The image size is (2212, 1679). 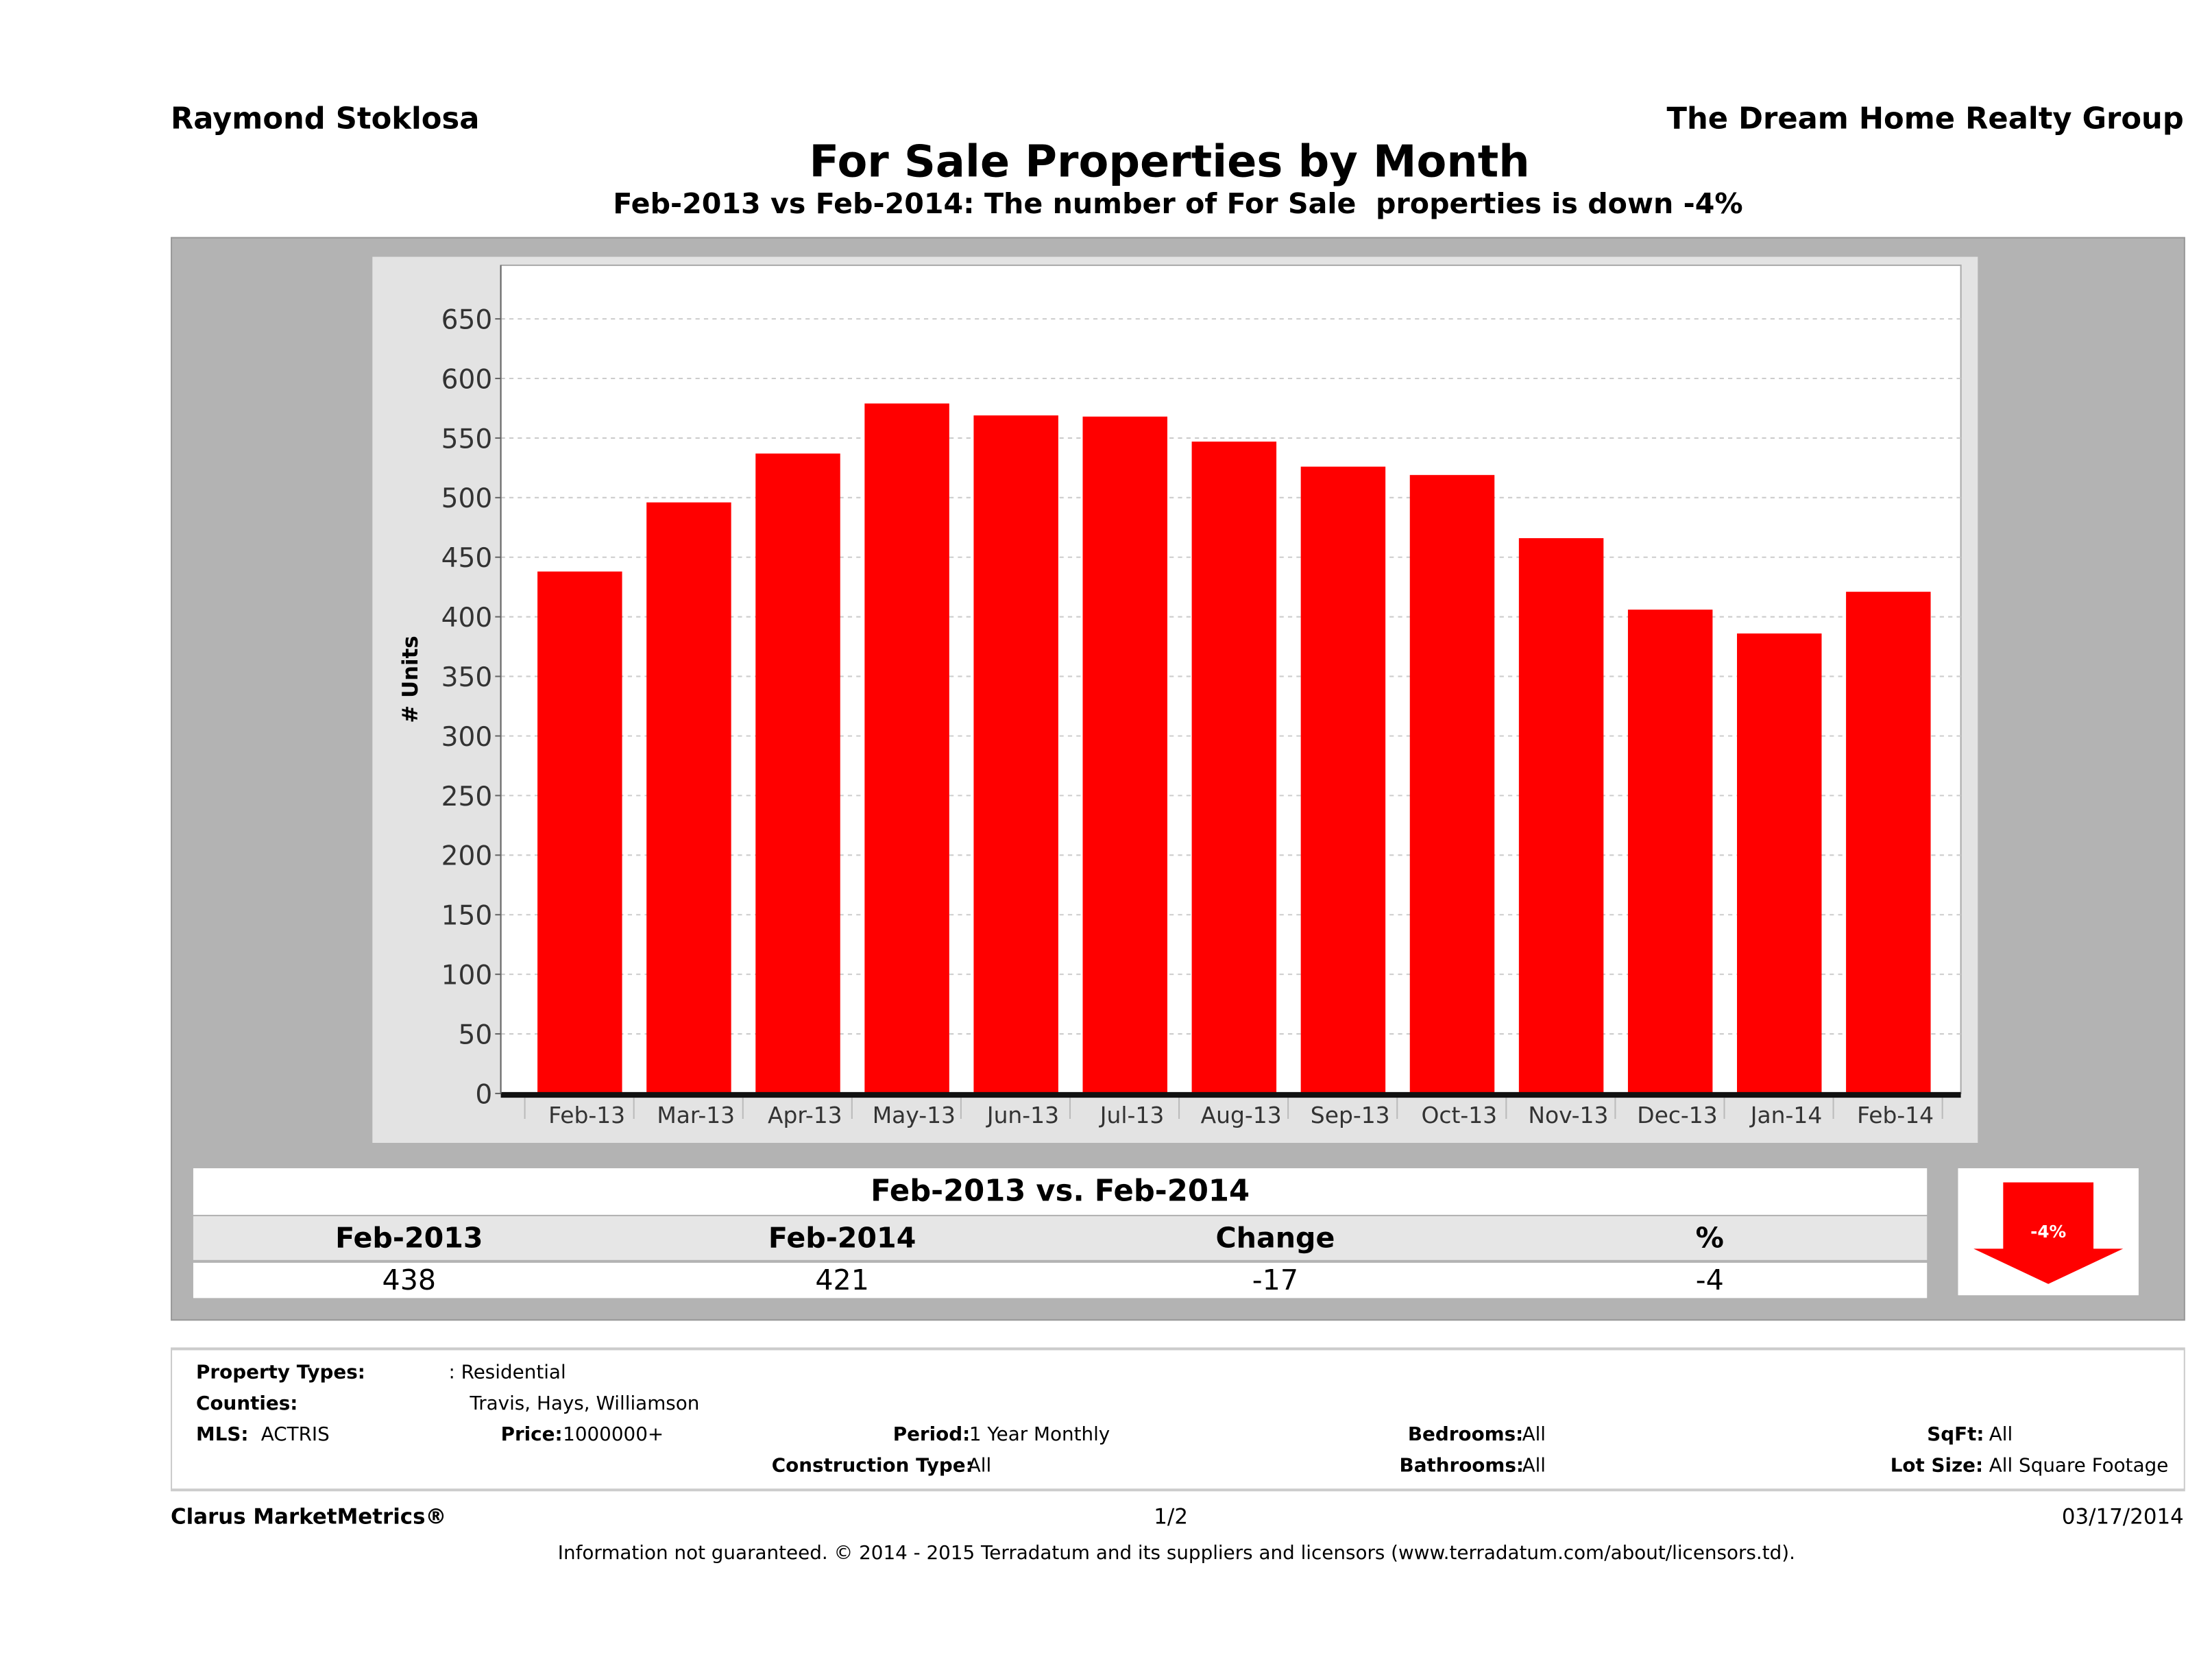 I want to click on x-tick-label: Apr-13, so click(x=805, y=1115).